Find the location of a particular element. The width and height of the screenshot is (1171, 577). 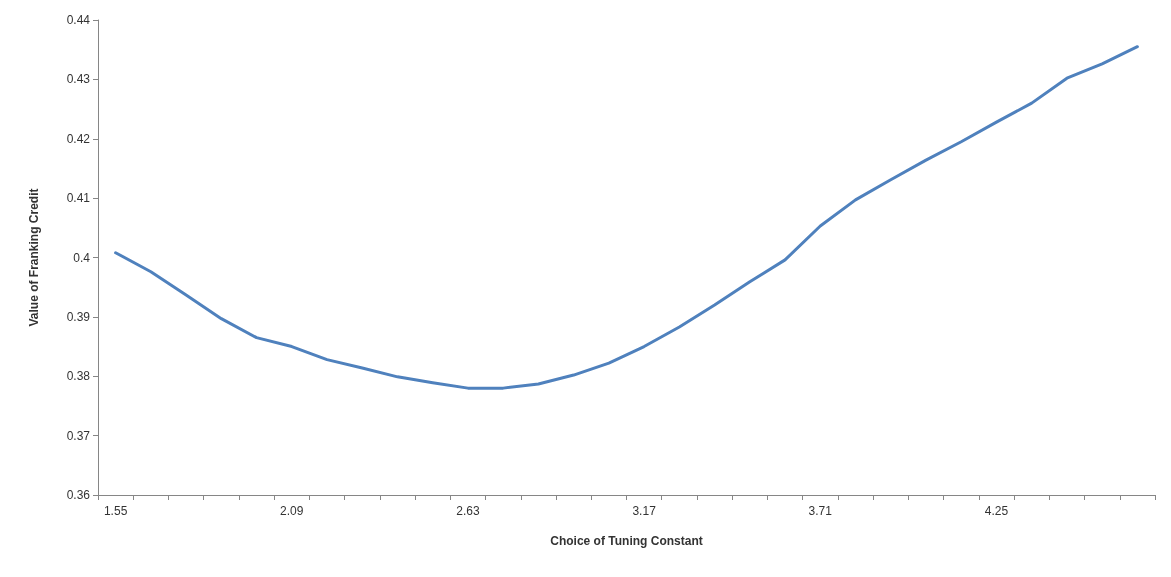

y-tick-label: 0.39 is located at coordinates (78, 316).